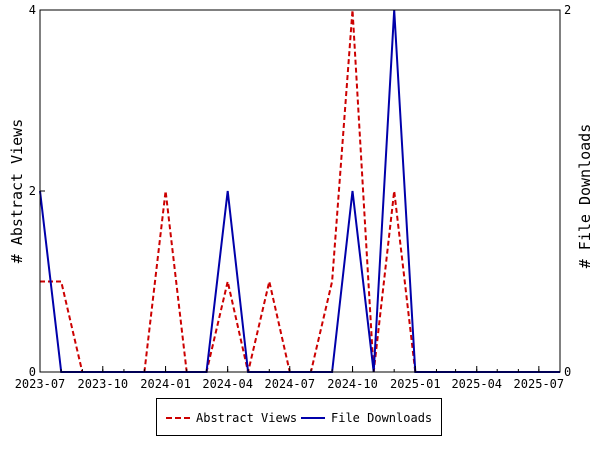  Describe the element at coordinates (32, 10) in the screenshot. I see `y-left-tick-label: 4` at that location.